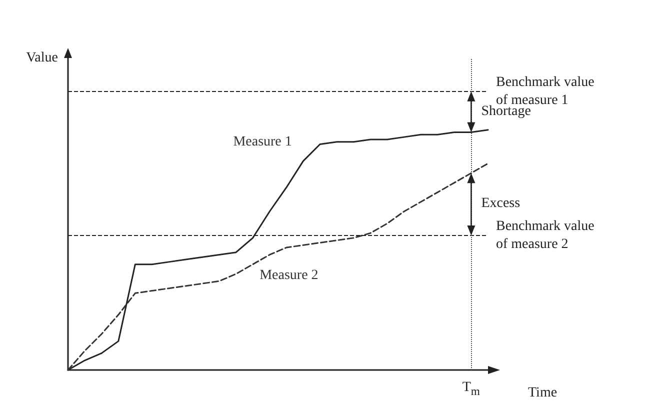 Image resolution: width=646 pixels, height=418 pixels. I want to click on annotation: Excess, so click(500, 204).